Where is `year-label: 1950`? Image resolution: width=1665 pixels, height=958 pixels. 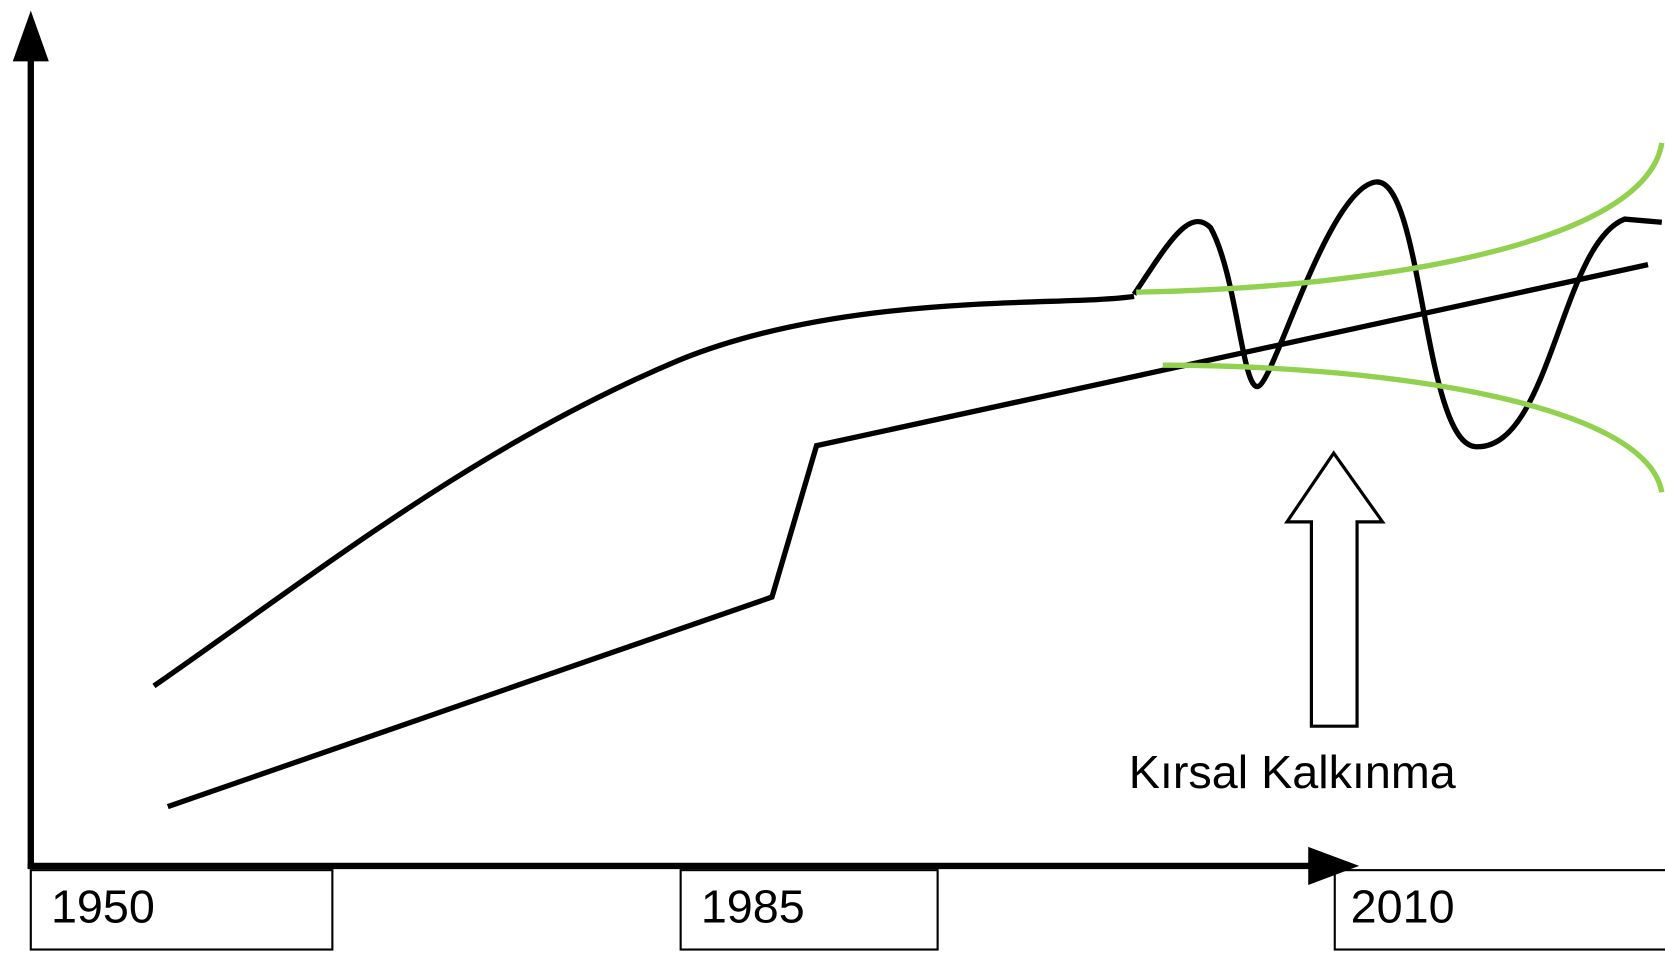 year-label: 1950 is located at coordinates (103, 907).